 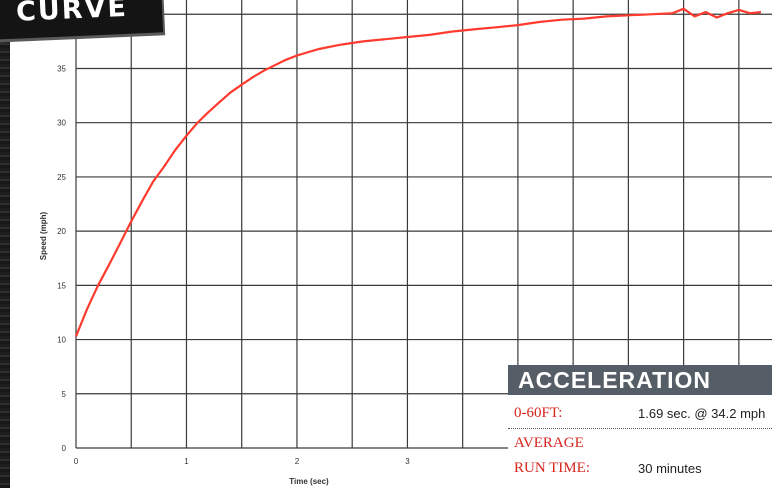 I want to click on y-axis-label: Speed (mph), so click(x=43, y=235).